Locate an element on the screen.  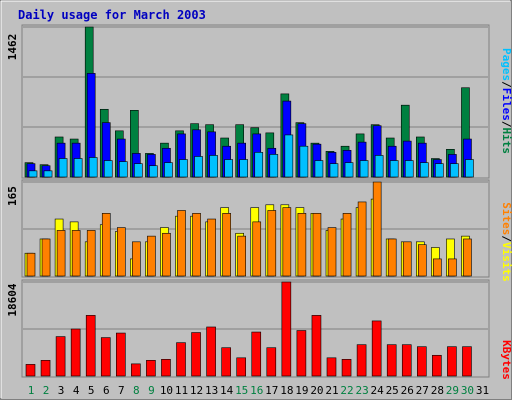
x-tick-label-12: 12 is located at coordinates (196, 390).